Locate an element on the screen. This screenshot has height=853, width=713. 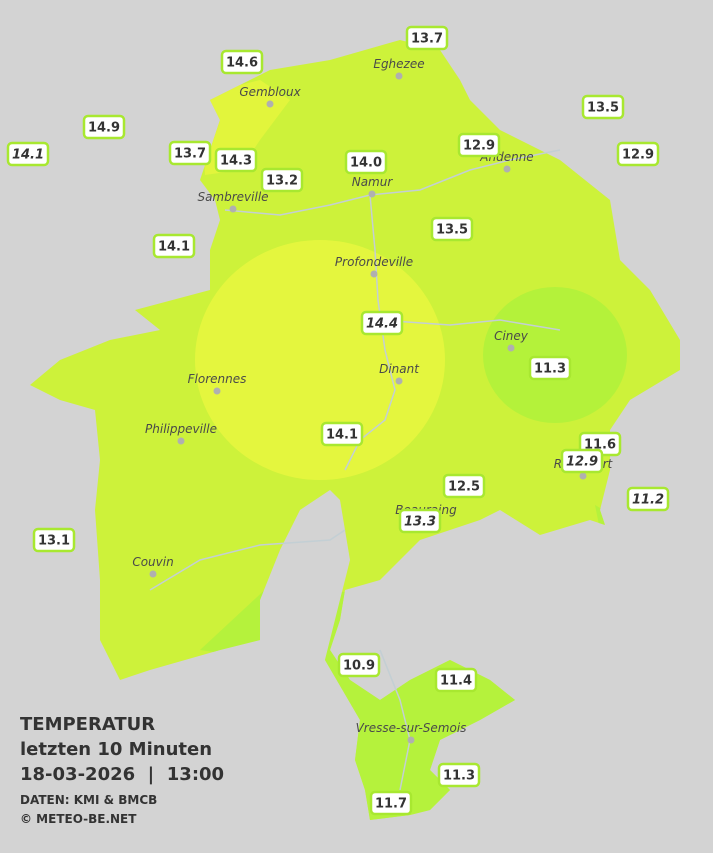
datetime: 18-03-2026 | 13:00 is located at coordinates (122, 774).